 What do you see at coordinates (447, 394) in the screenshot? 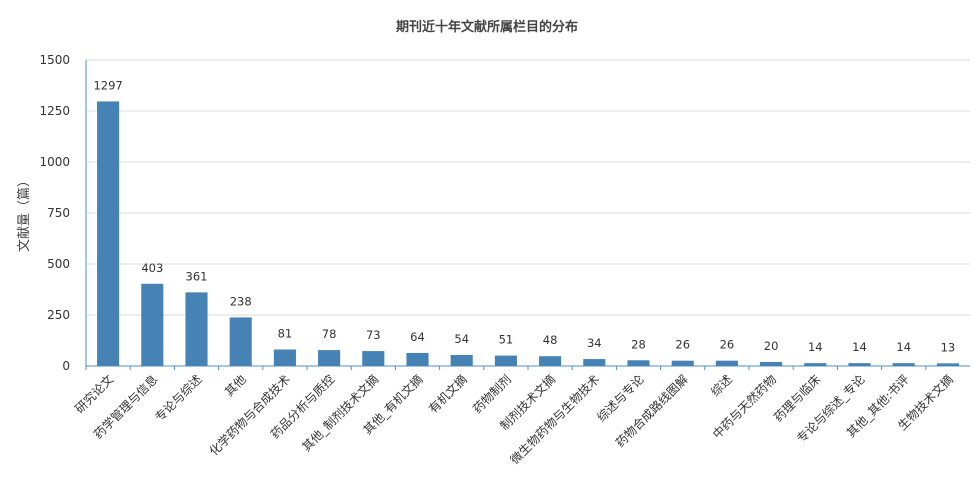
I see `x-tick-label: 有机文摘` at bounding box center [447, 394].